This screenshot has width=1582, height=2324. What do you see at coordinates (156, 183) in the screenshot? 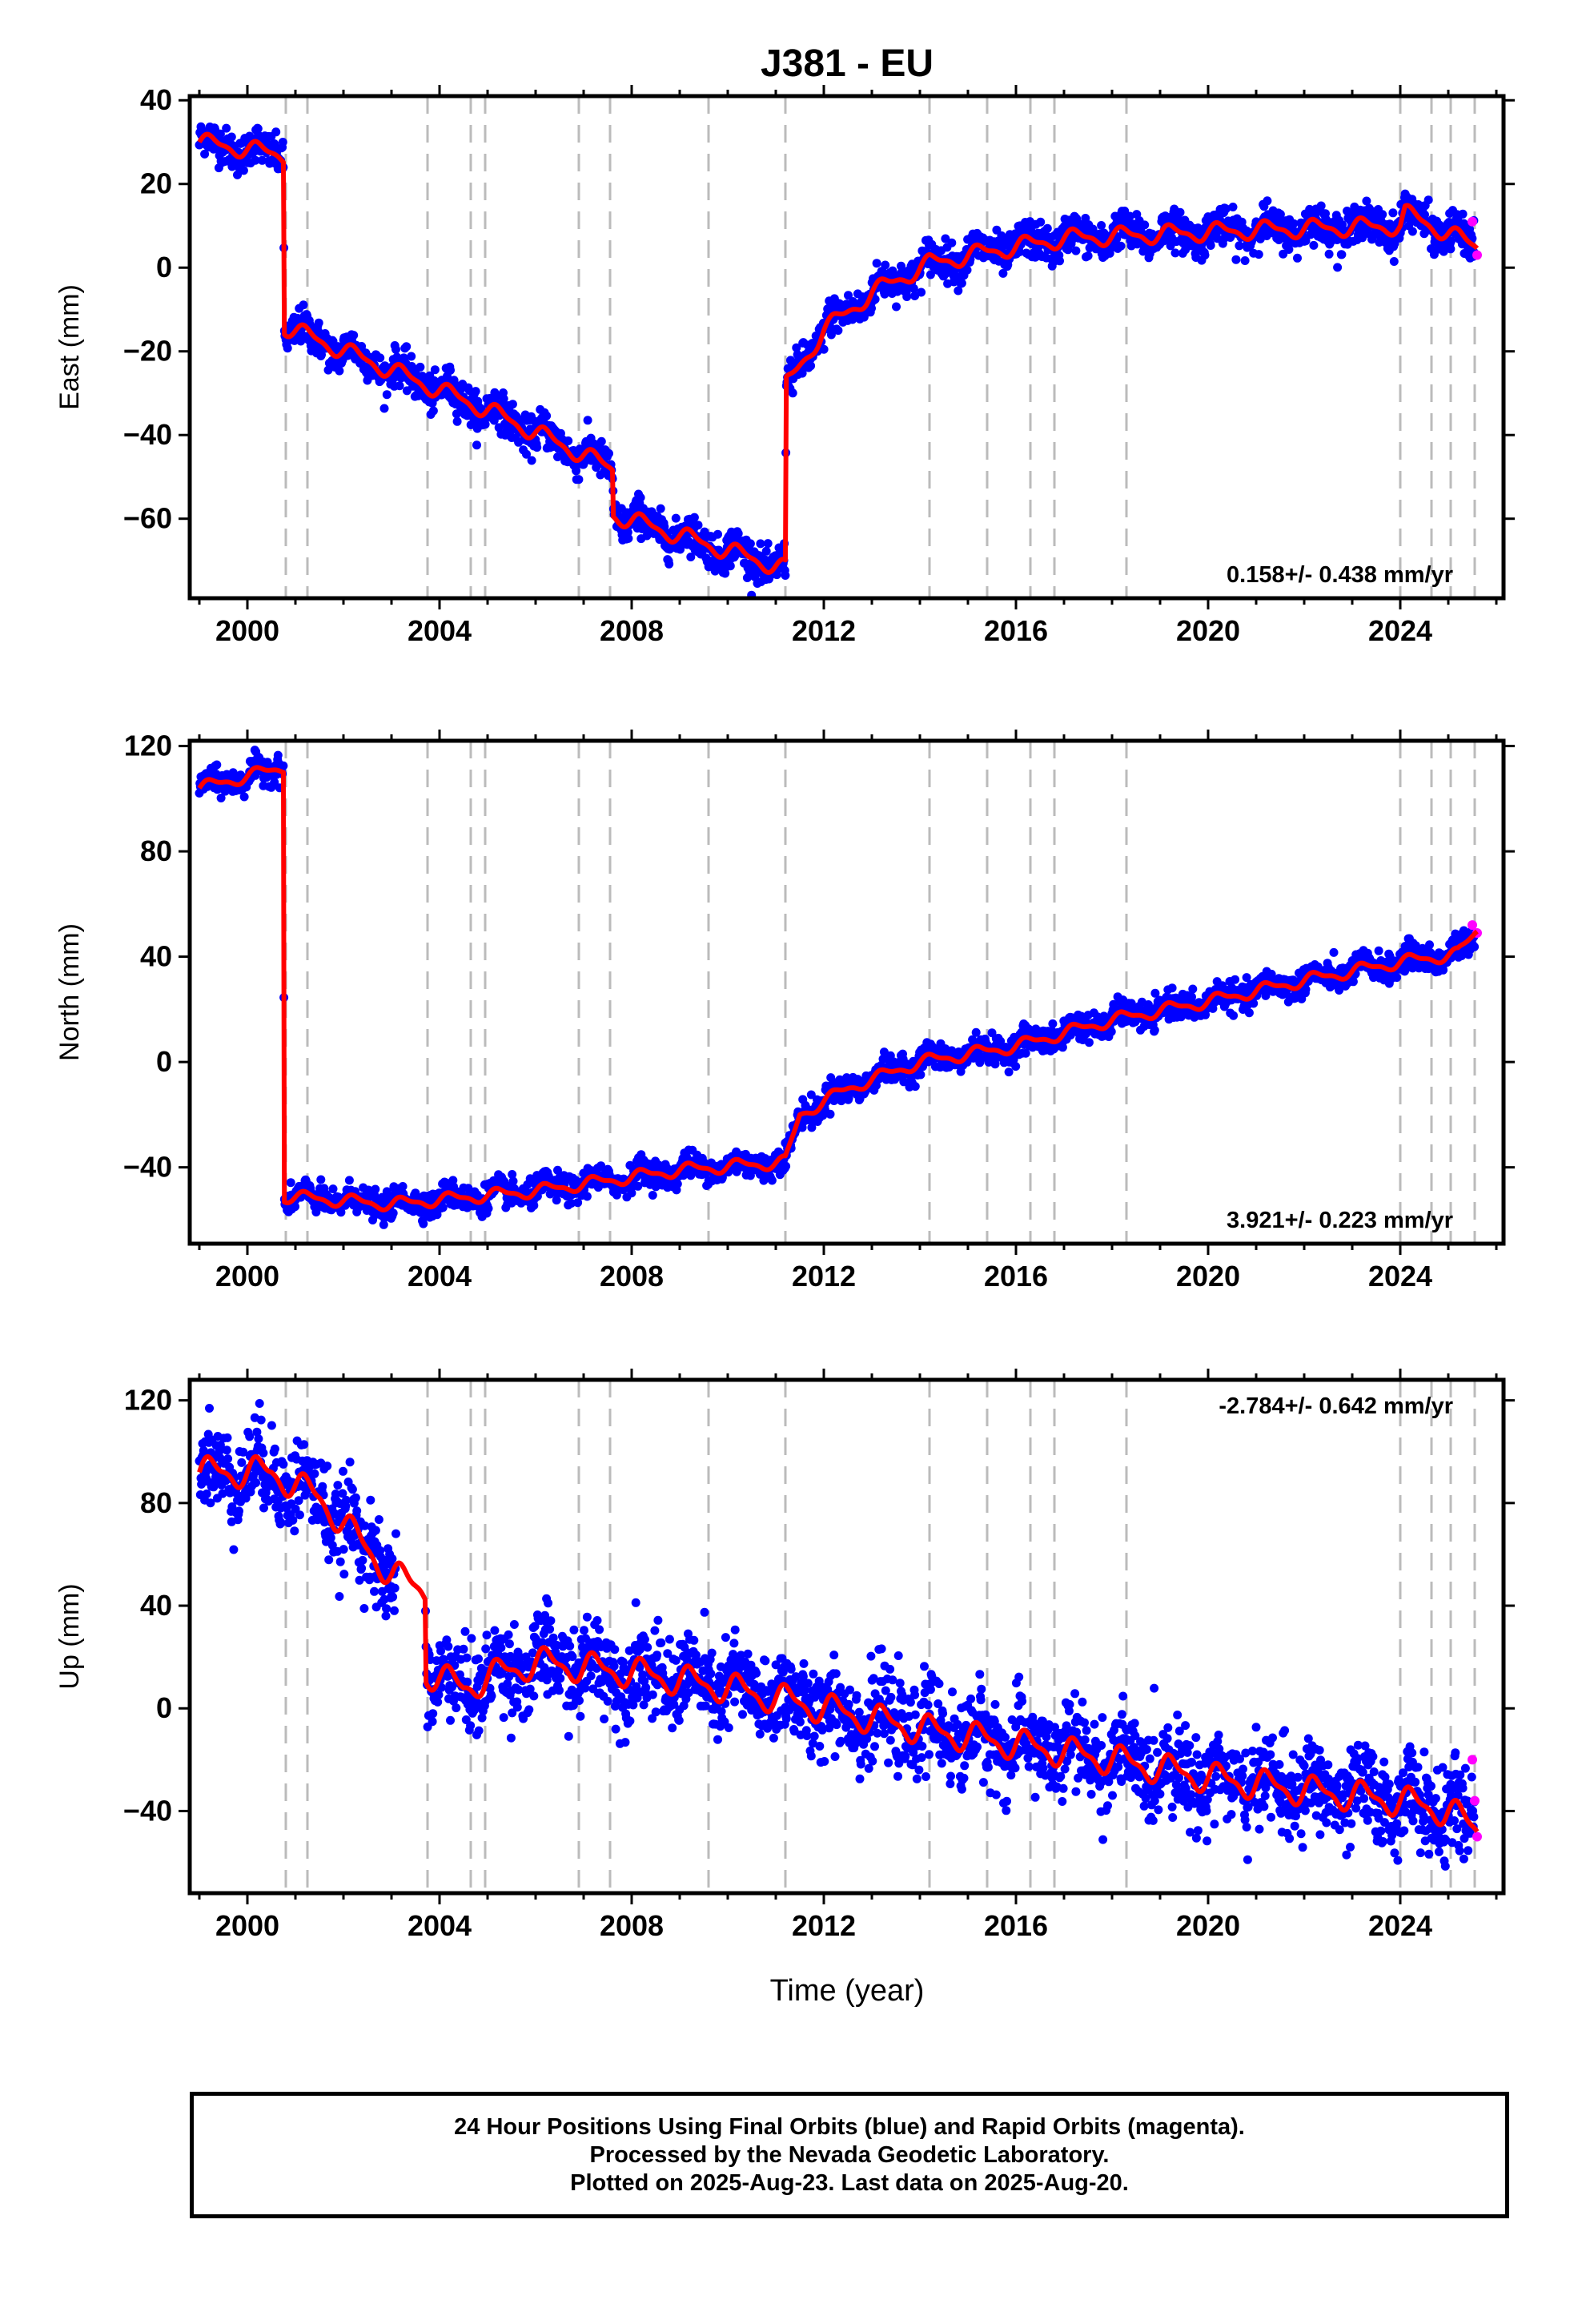
I see `east-y-tick-label: 20` at bounding box center [156, 183].